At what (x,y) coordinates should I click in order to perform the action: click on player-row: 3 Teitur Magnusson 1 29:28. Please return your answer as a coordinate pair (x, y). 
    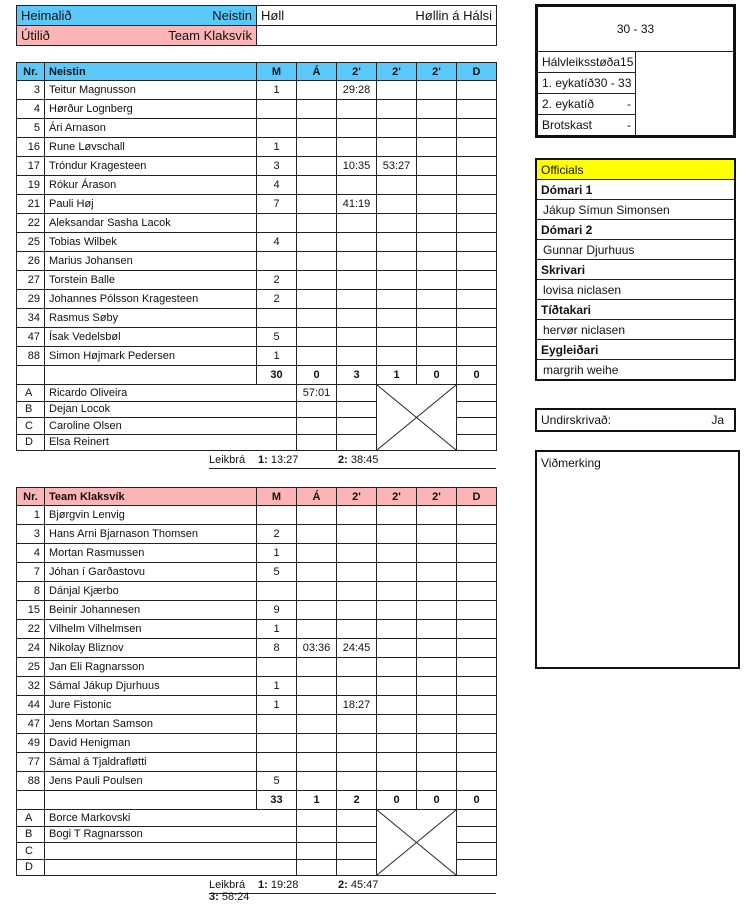
    Looking at the image, I should click on (256, 90).